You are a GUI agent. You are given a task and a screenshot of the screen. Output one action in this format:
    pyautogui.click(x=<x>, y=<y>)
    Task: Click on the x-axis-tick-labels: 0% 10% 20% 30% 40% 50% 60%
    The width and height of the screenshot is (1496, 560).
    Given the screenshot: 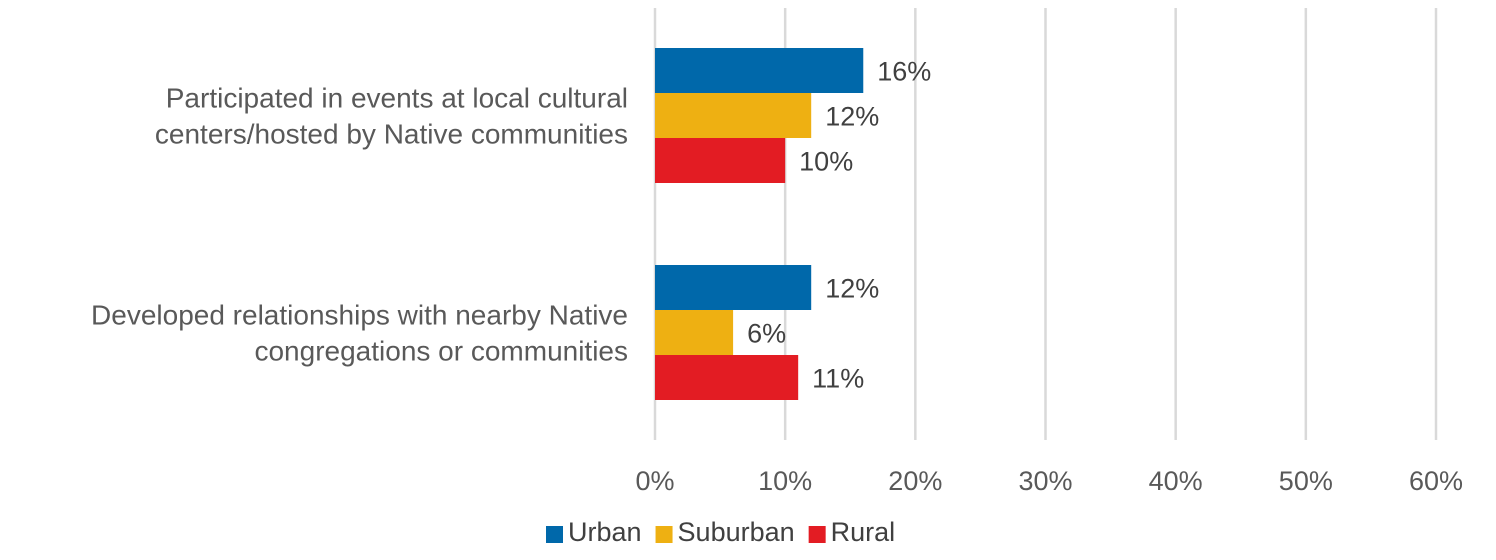 What is the action you would take?
    pyautogui.click(x=1049, y=481)
    